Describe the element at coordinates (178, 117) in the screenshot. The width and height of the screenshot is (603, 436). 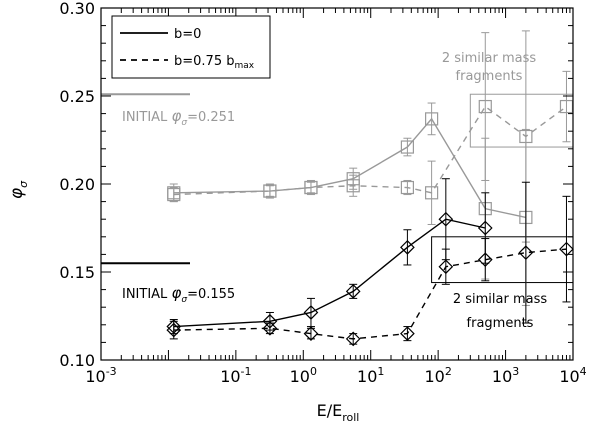
I see `initial-gray-label: INITIAL φσ=0.251` at that location.